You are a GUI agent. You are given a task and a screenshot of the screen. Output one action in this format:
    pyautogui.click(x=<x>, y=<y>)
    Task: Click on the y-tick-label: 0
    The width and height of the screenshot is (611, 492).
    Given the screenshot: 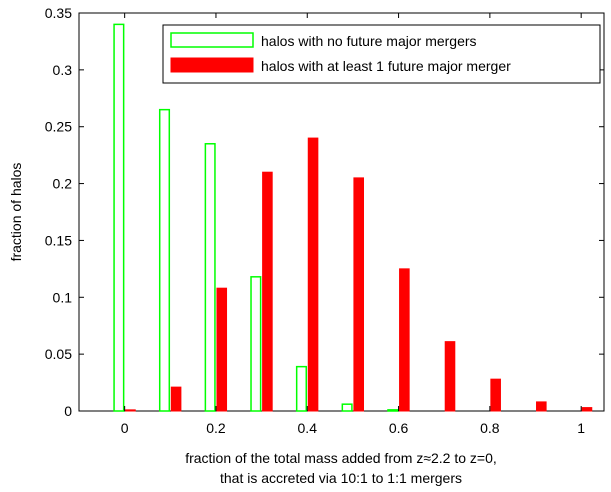 What is the action you would take?
    pyautogui.click(x=68, y=411)
    